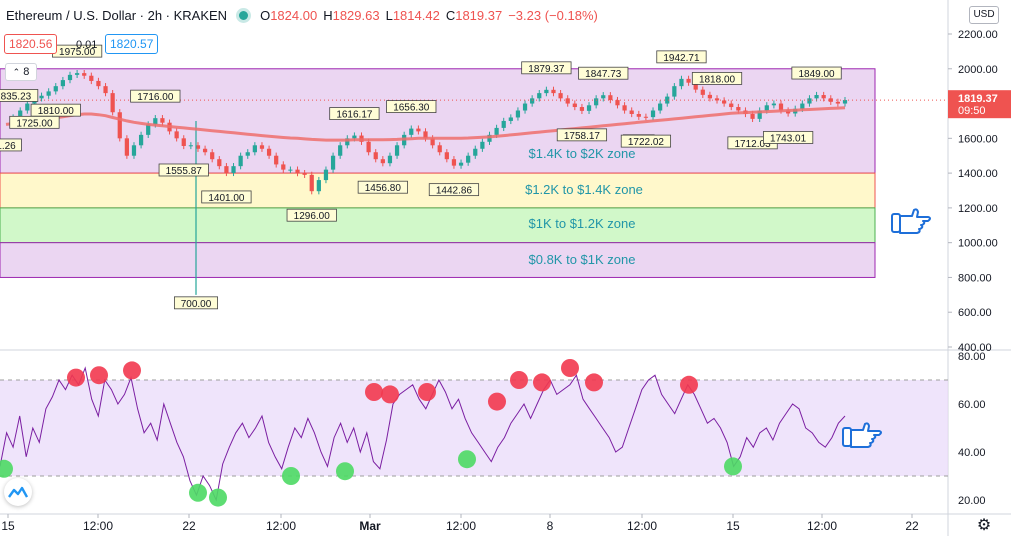 The width and height of the screenshot is (1011, 536). I want to click on annotation-label: 1847.73, so click(603, 74).